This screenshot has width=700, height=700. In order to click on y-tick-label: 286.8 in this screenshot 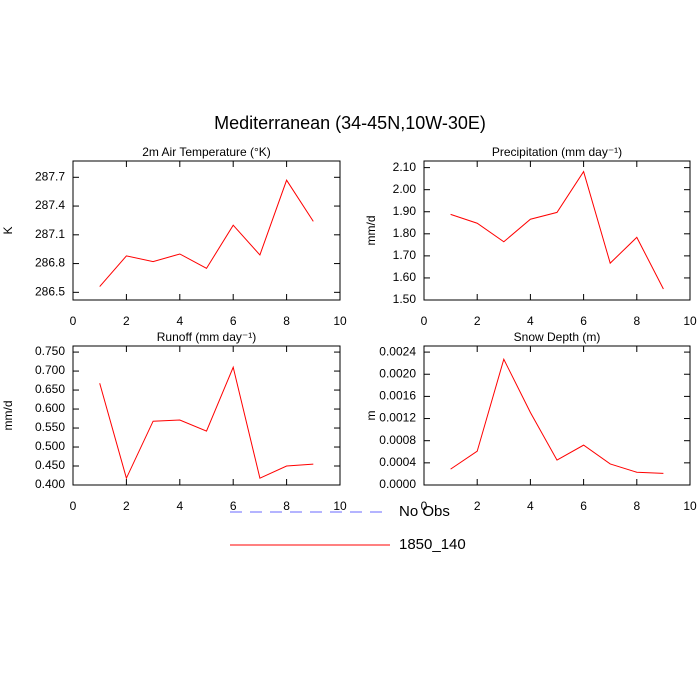, I will do `click(50, 263)`.